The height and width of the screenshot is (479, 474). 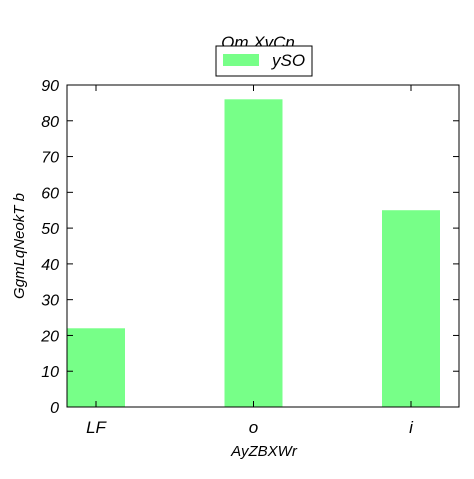 What do you see at coordinates (50, 301) in the screenshot?
I see `y-tick-label: 30` at bounding box center [50, 301].